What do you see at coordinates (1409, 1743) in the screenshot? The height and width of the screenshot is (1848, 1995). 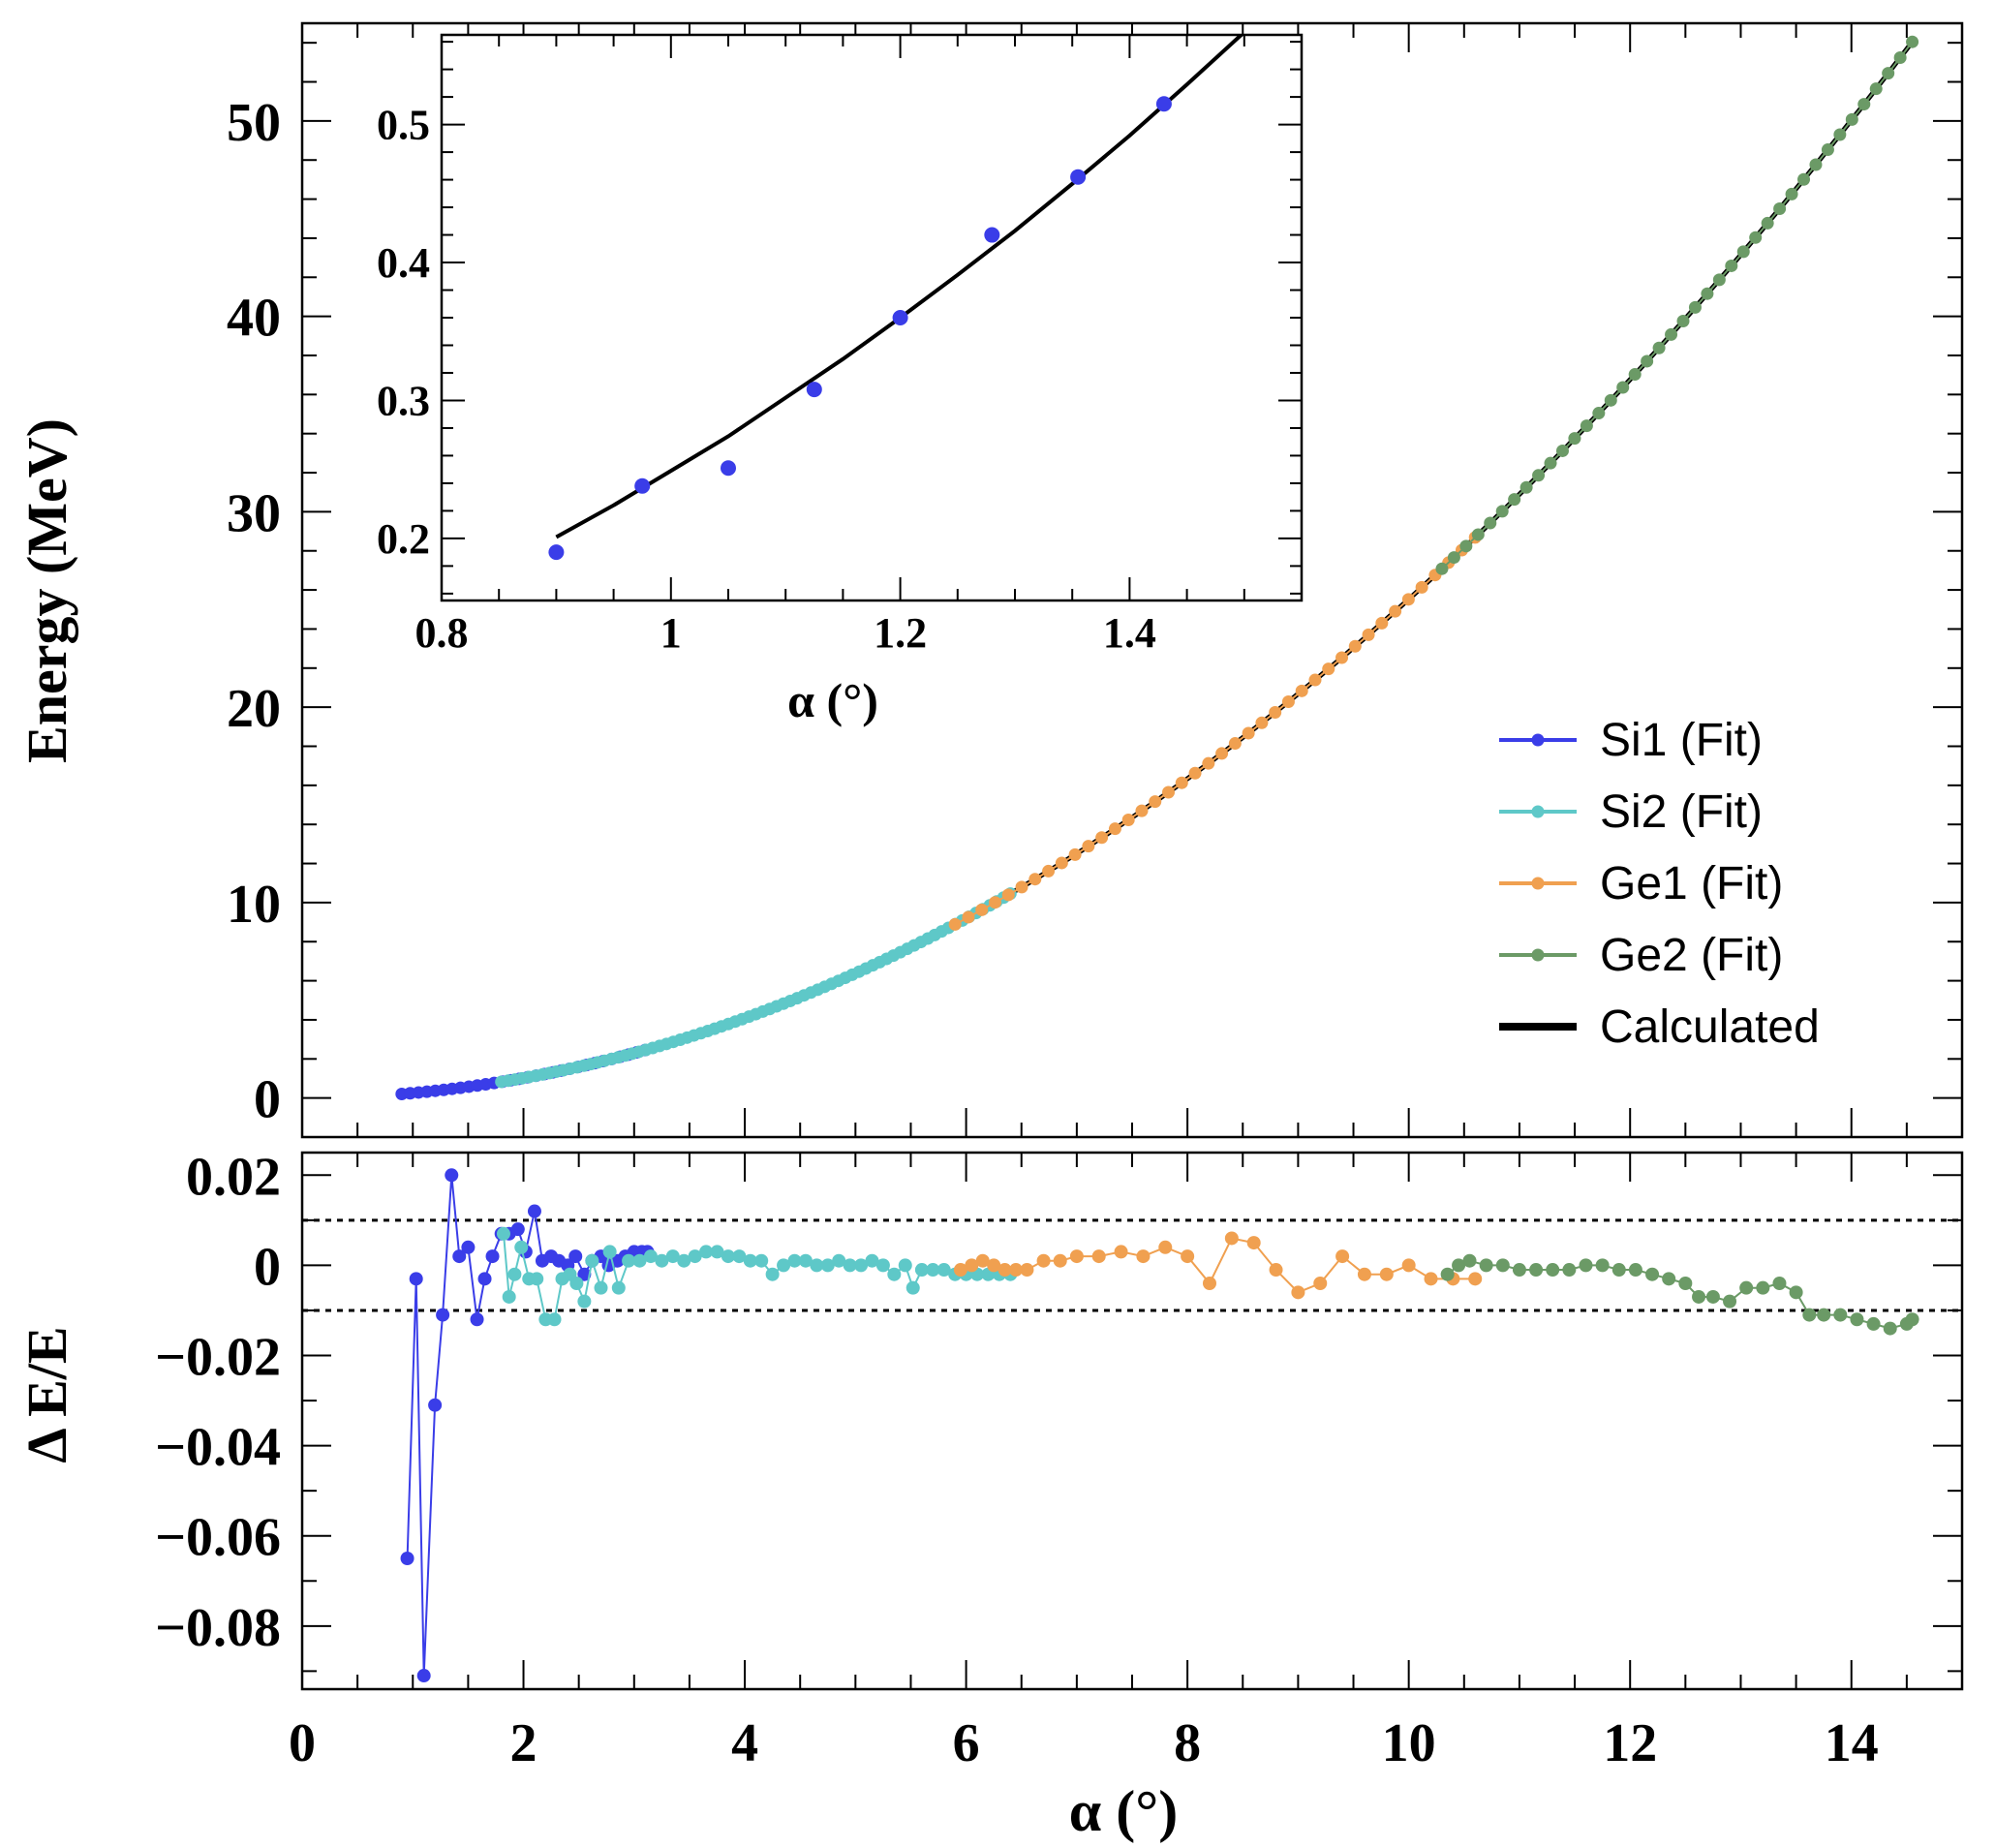 I see `x-tick-label: 10` at bounding box center [1409, 1743].